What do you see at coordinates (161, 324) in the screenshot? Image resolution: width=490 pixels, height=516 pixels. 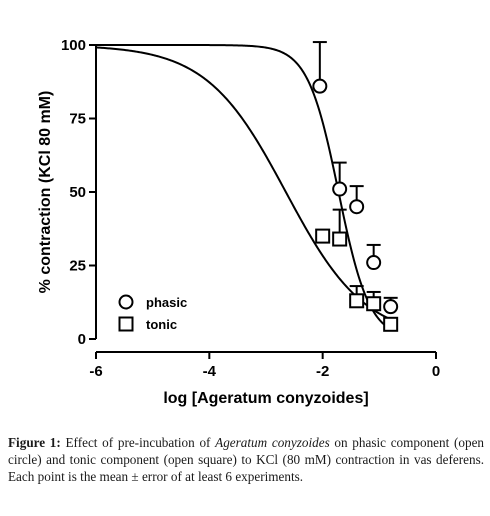 I see `legend-tonic-label: tonic` at bounding box center [161, 324].